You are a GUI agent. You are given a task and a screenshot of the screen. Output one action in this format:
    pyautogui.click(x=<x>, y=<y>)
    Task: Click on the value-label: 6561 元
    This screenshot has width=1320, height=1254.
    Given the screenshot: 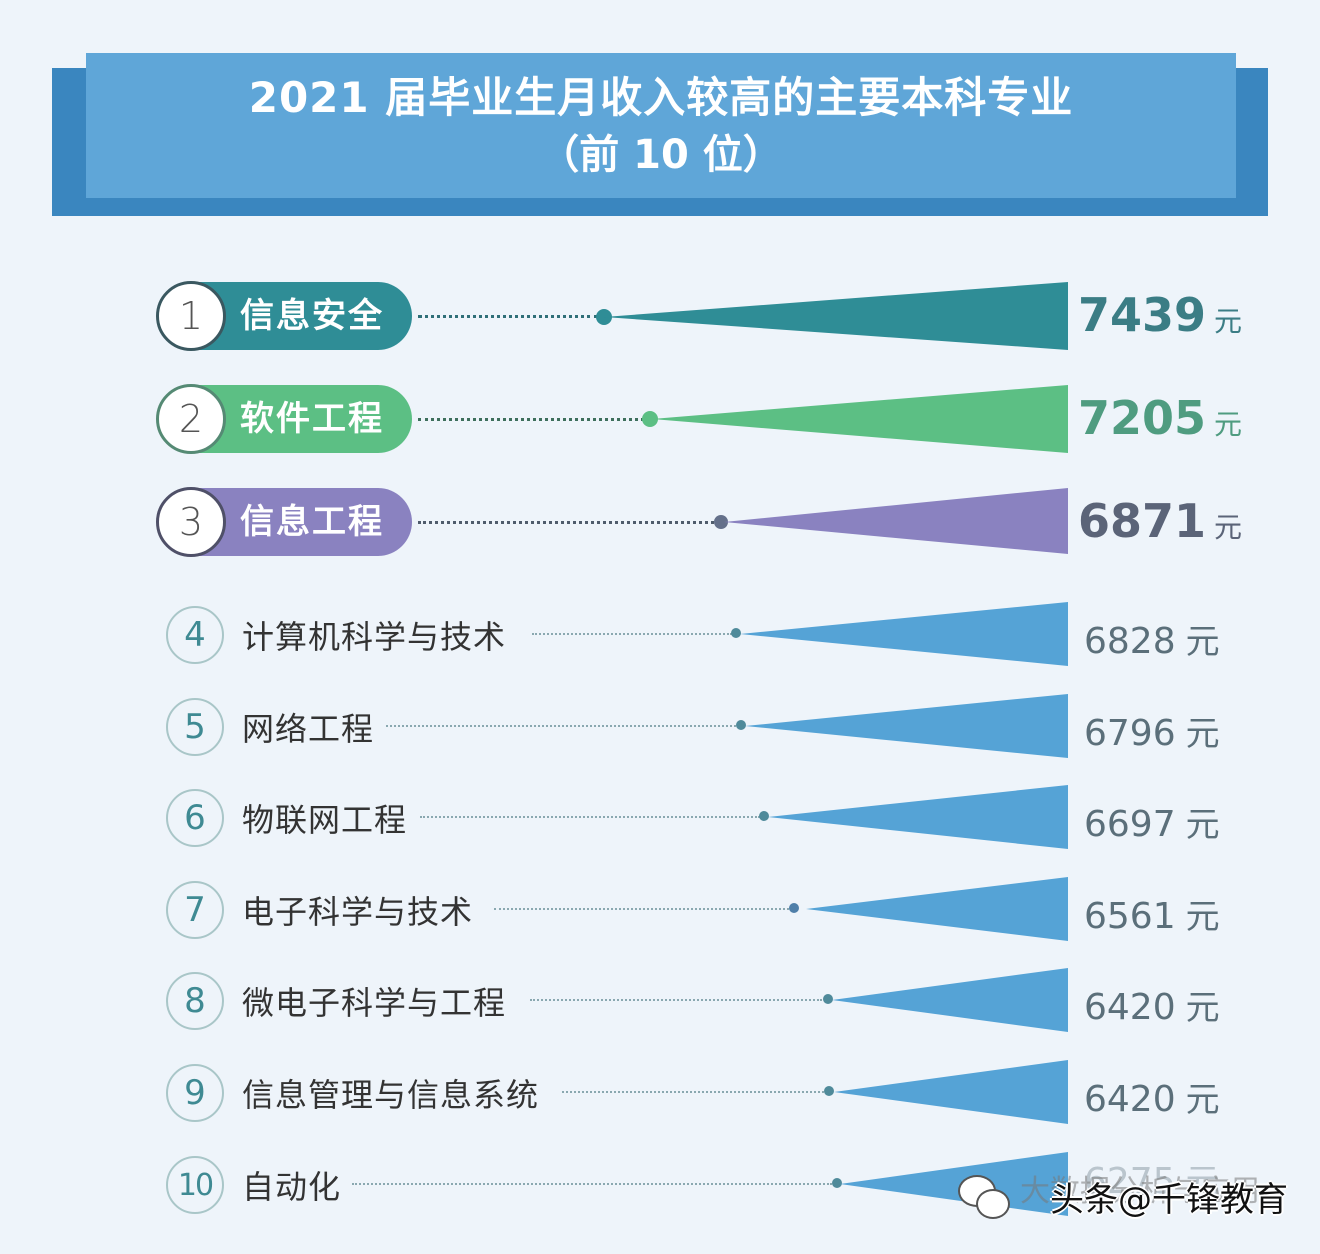 What is the action you would take?
    pyautogui.click(x=1152, y=916)
    